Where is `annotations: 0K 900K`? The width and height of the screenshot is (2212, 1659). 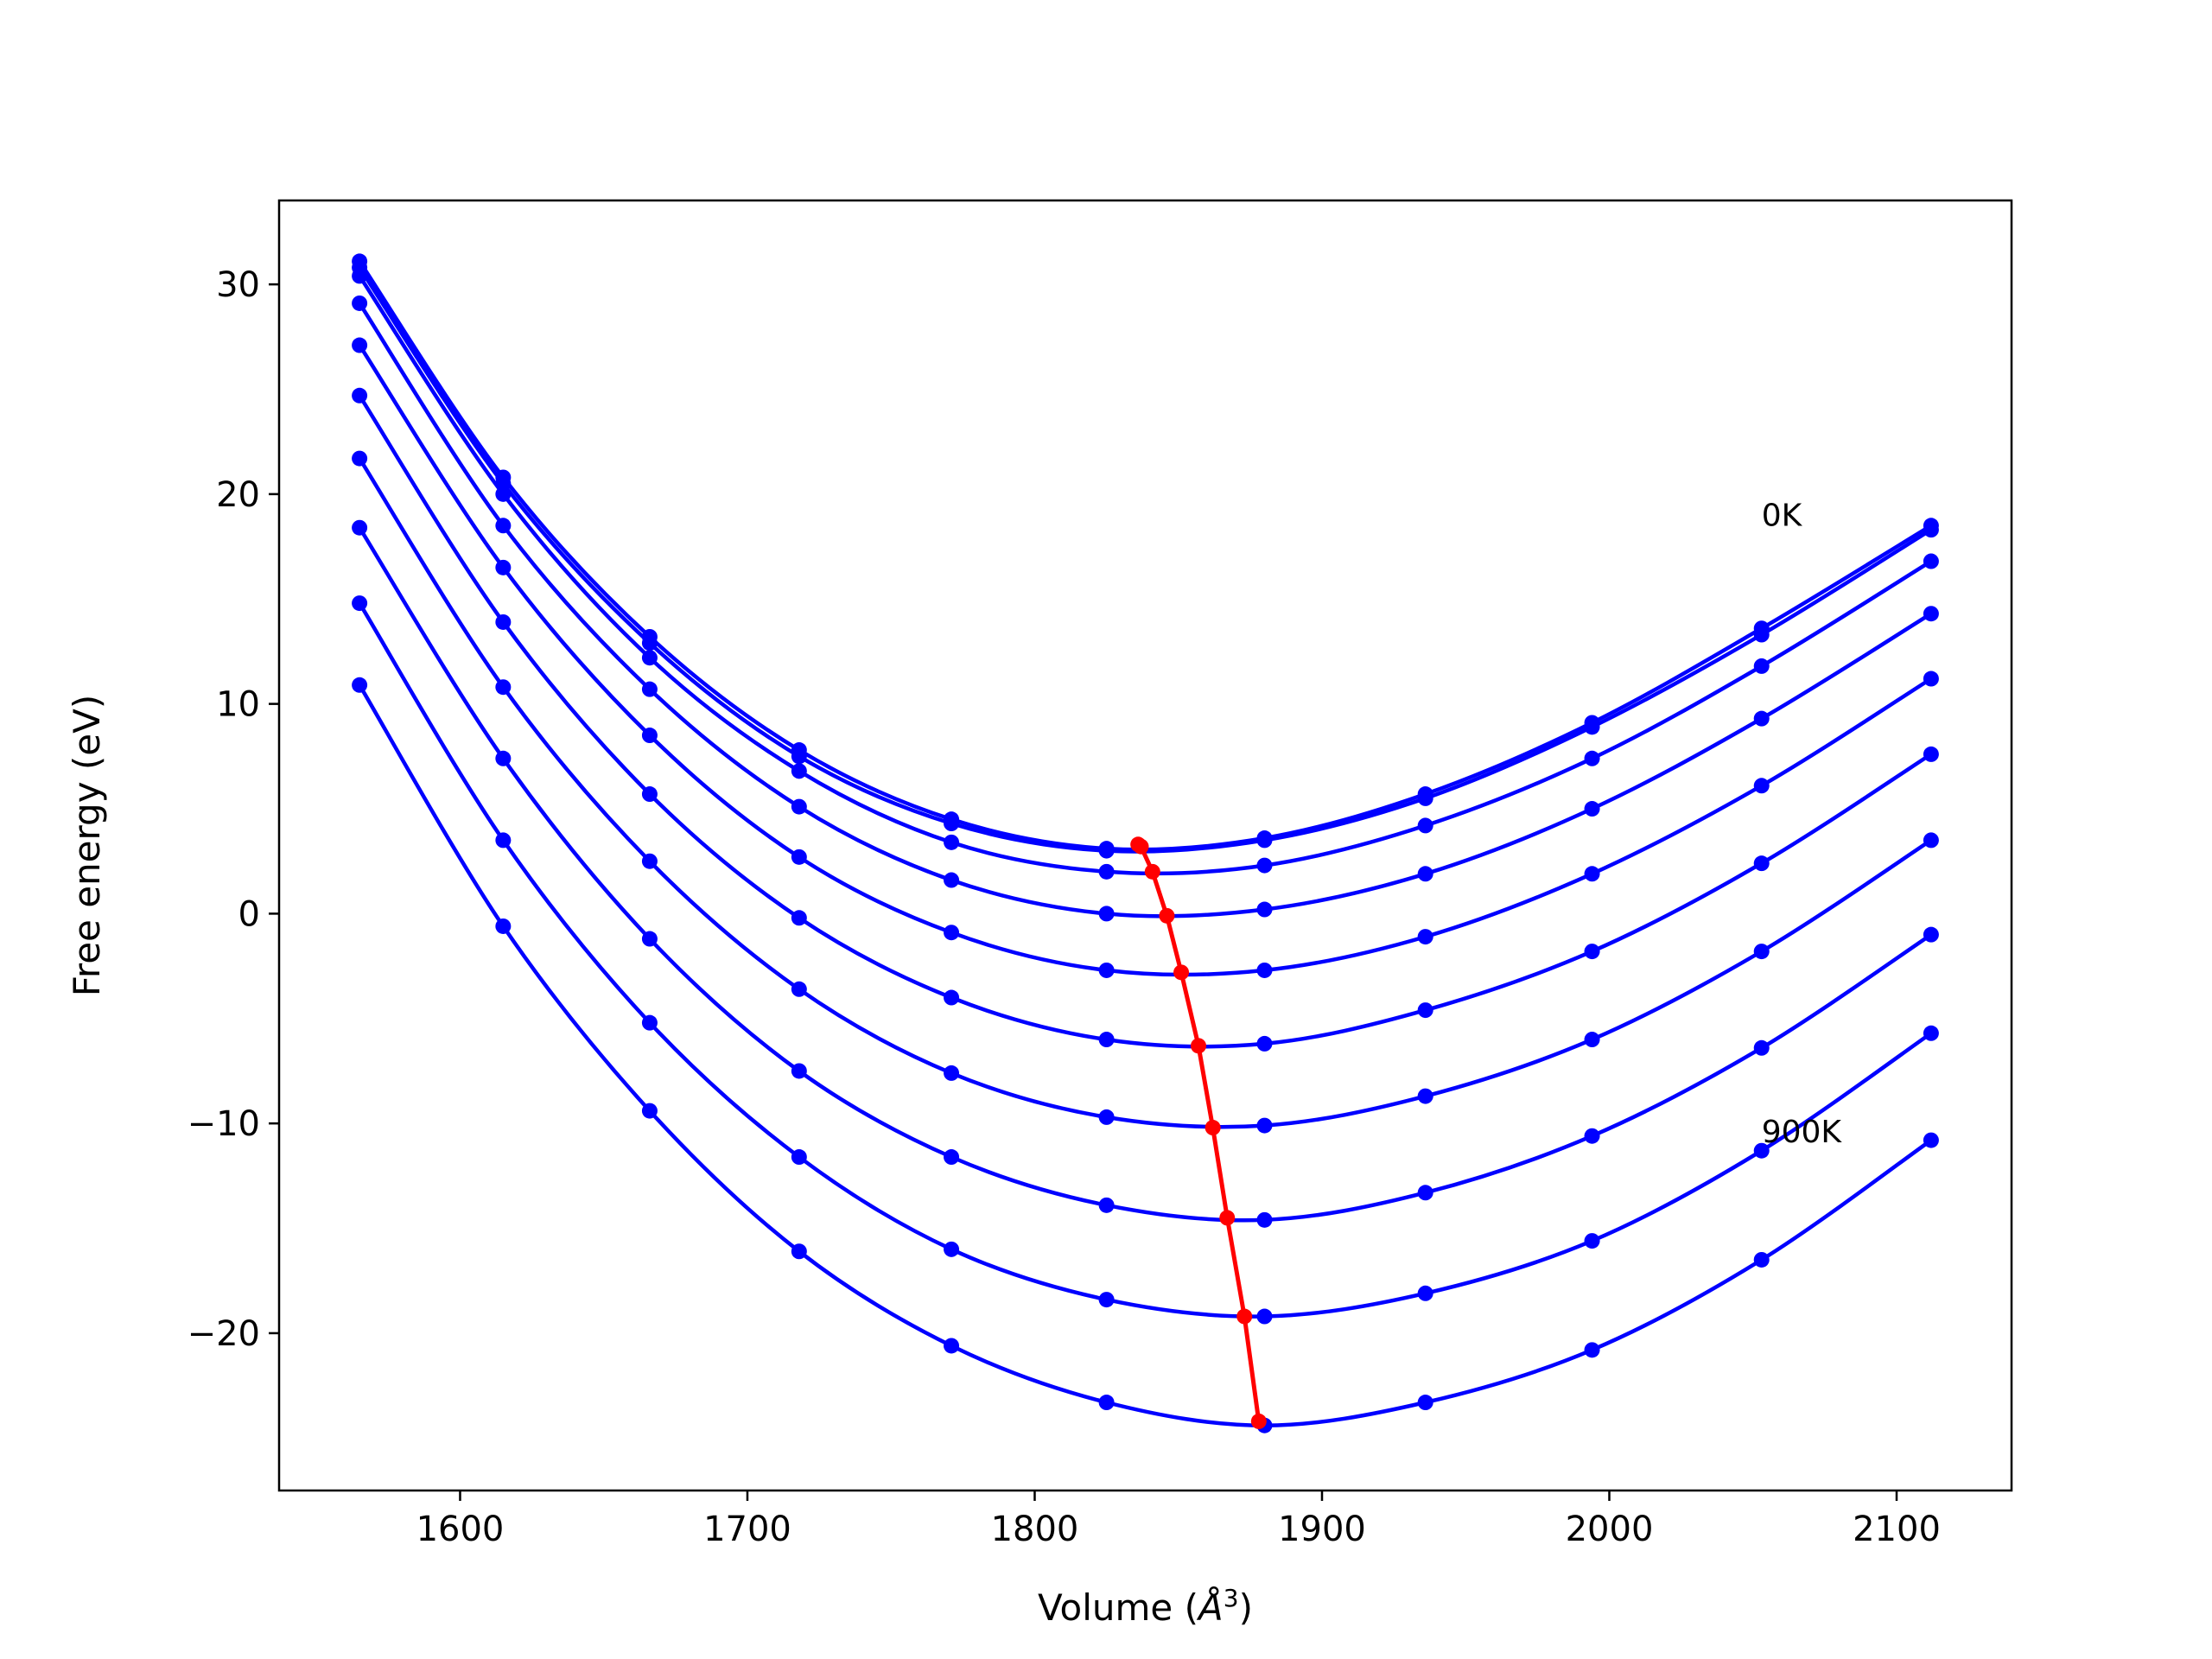
annotations: 0K 900K is located at coordinates (1802, 824).